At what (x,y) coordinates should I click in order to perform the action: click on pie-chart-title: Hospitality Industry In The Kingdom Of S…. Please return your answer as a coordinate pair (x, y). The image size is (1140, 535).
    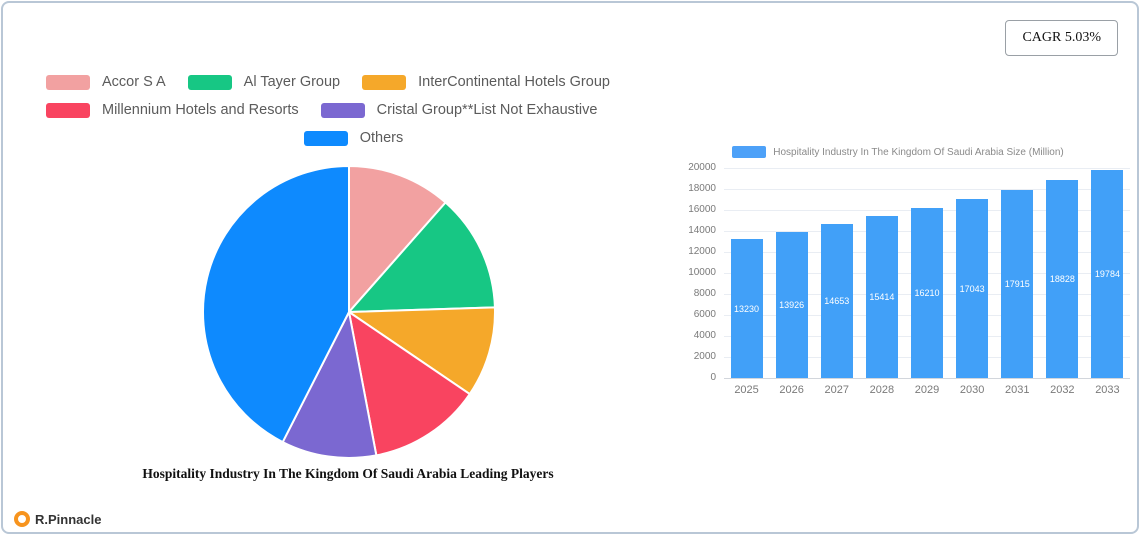
    Looking at the image, I should click on (348, 473).